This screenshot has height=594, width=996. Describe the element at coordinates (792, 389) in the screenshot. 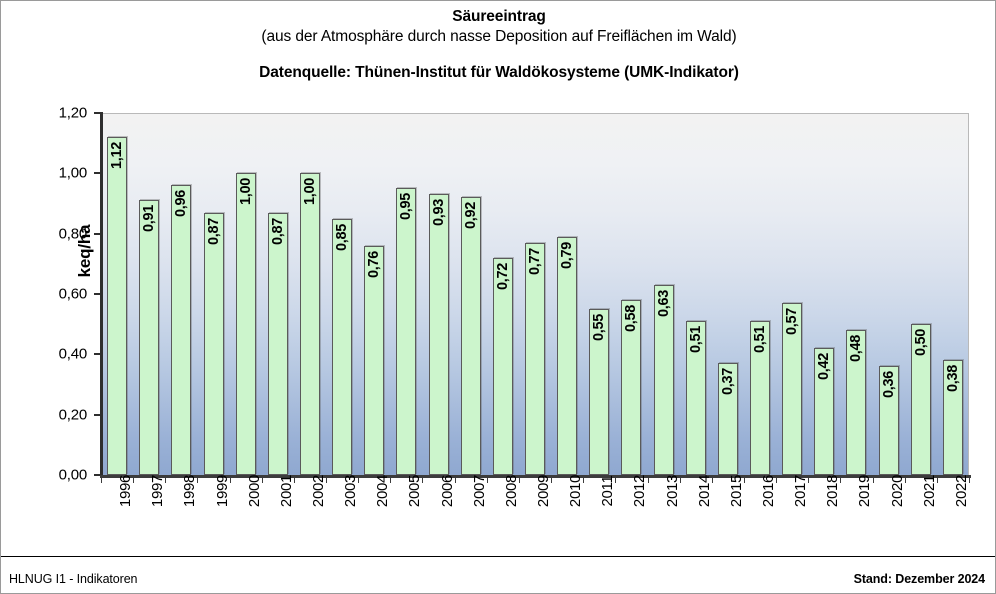

I see `bar: 0,57` at that location.